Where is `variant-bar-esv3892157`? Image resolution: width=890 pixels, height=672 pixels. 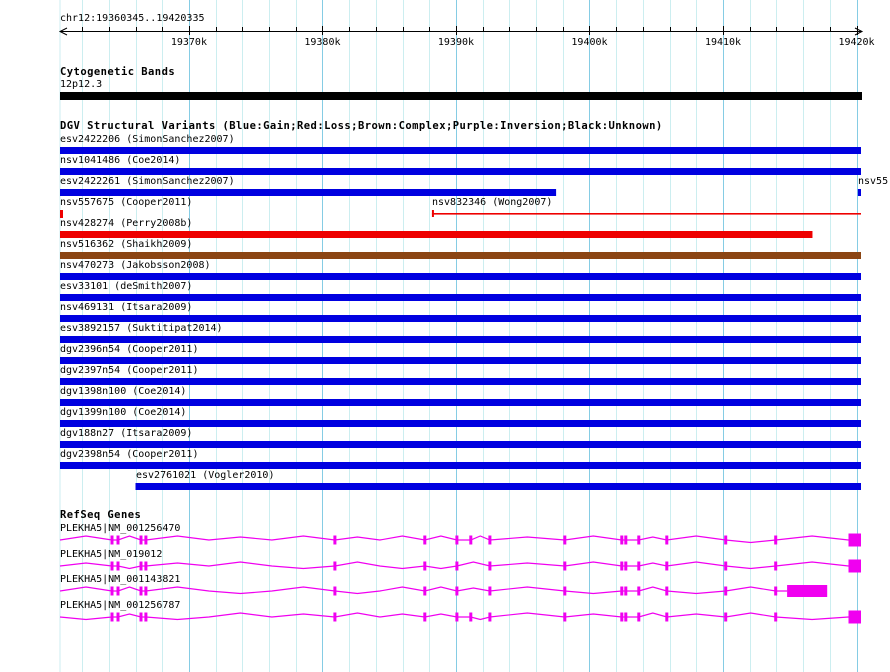 variant-bar-esv3892157 is located at coordinates (460, 339).